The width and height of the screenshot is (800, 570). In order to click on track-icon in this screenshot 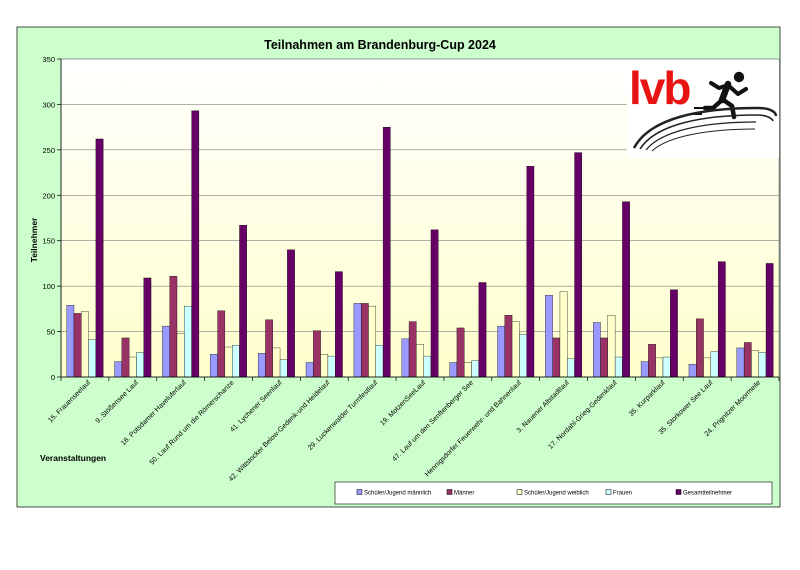, I will do `click(705, 129)`.